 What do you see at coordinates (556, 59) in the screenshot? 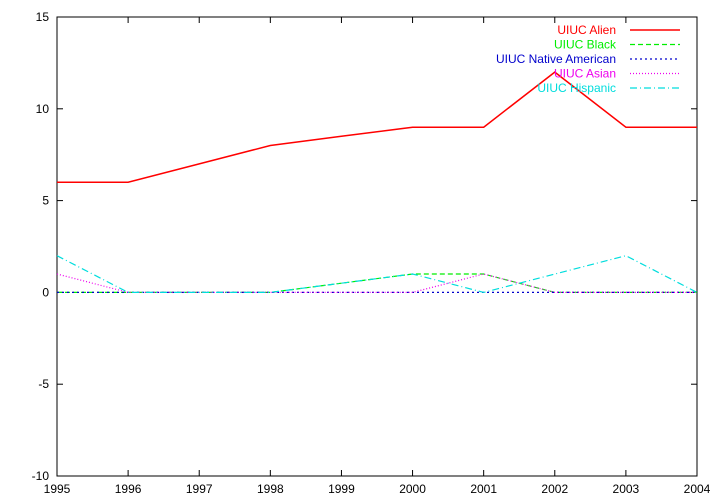
I see `legend-label: UIUC Native American` at bounding box center [556, 59].